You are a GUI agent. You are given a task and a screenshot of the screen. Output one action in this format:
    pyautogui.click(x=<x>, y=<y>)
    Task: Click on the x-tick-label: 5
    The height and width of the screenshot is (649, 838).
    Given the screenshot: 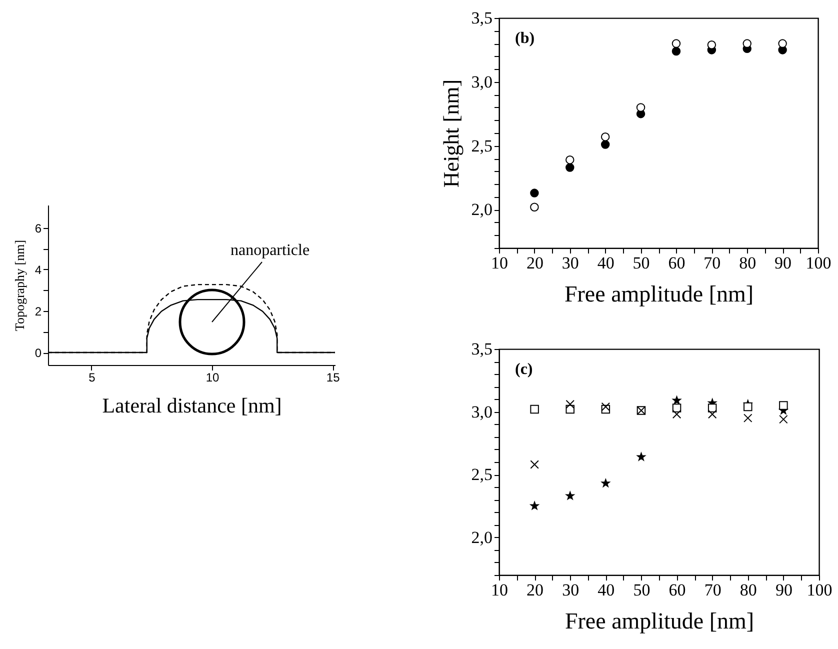 What is the action you would take?
    pyautogui.click(x=92, y=377)
    